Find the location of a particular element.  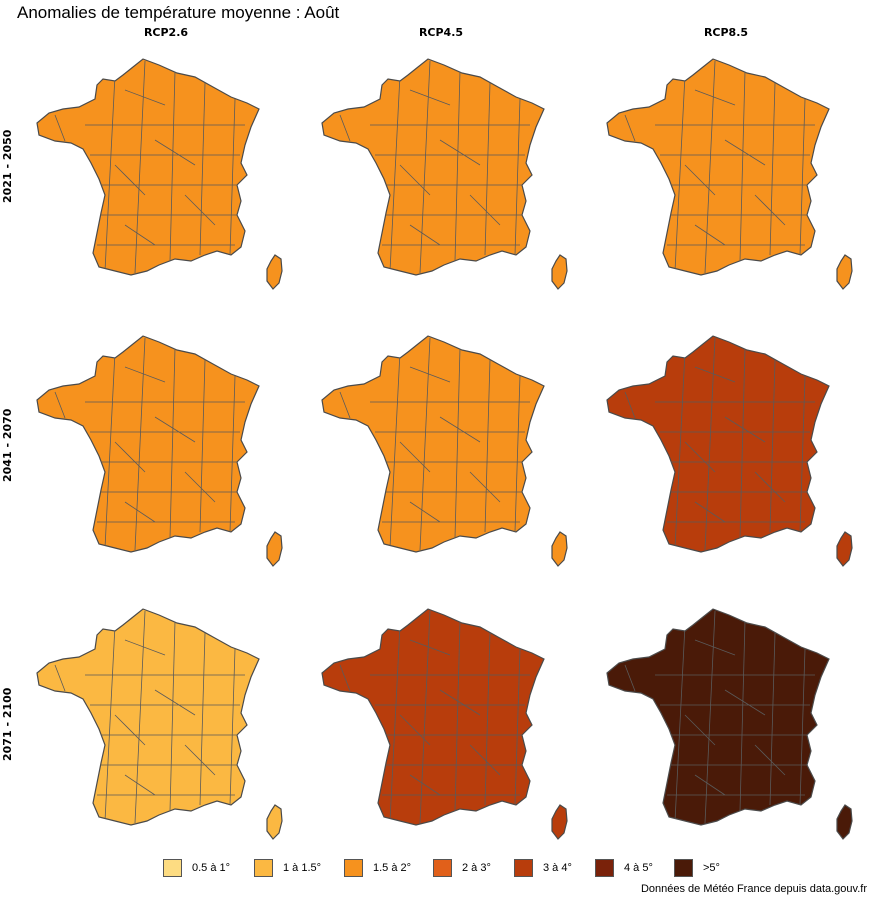

legend-item-gt-5: >5° is located at coordinates (697, 868).